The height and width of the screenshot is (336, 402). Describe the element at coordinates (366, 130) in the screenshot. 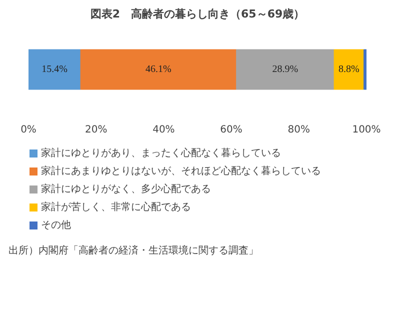

I see `x-tick-label: 100%` at that location.